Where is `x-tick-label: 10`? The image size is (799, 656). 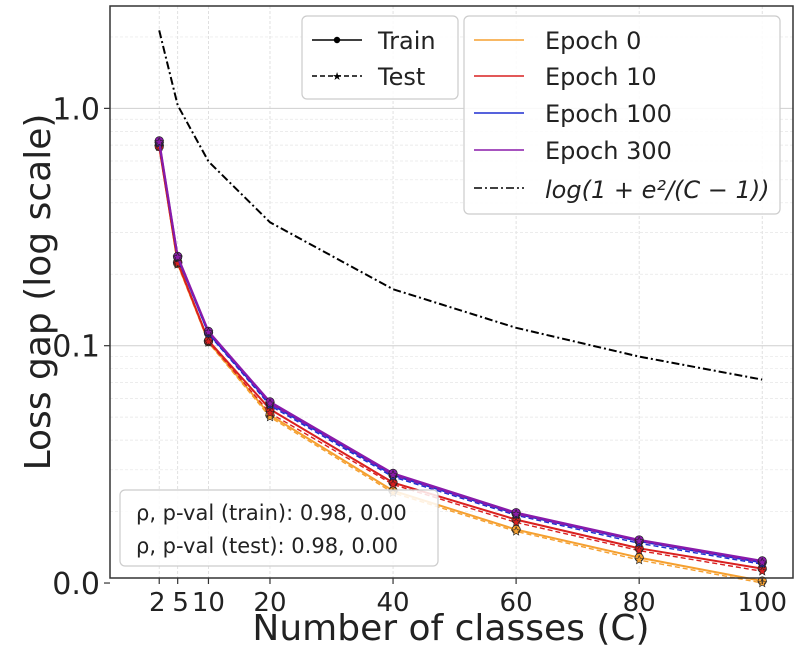 x-tick-label: 10 is located at coordinates (208, 603).